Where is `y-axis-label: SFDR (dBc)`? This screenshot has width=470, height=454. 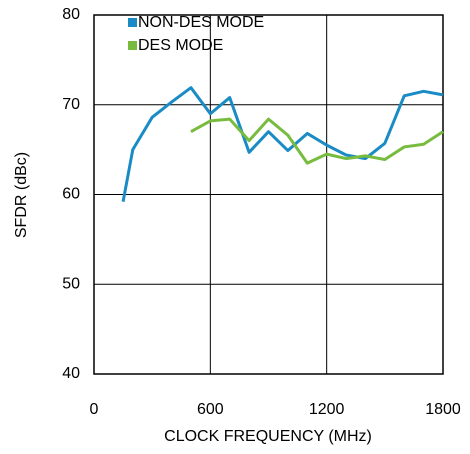 y-axis-label: SFDR (dBc) is located at coordinates (21, 195).